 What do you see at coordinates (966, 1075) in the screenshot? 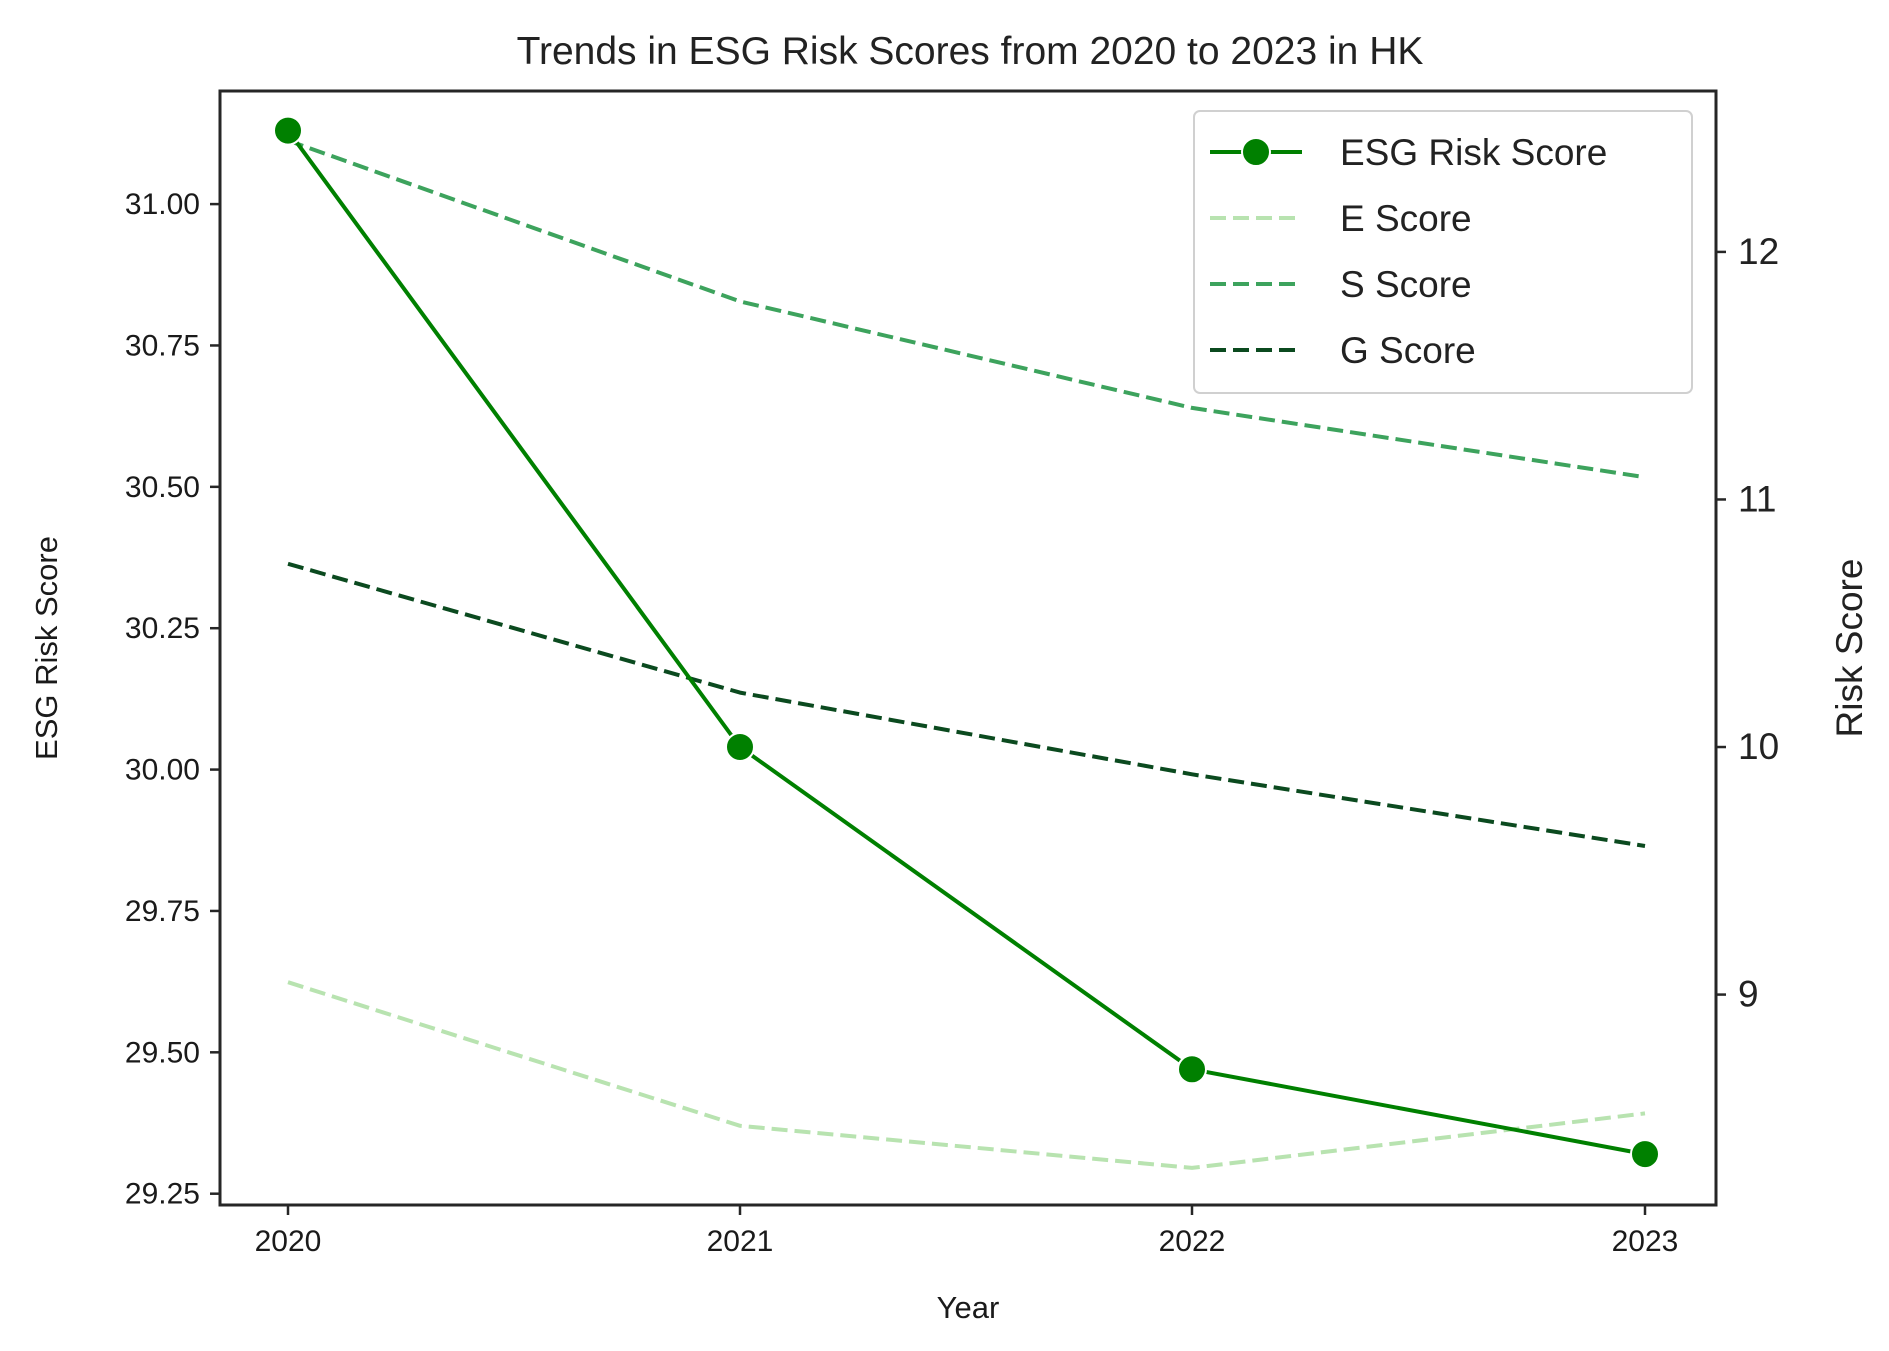
I see `series-line-e-score` at bounding box center [966, 1075].